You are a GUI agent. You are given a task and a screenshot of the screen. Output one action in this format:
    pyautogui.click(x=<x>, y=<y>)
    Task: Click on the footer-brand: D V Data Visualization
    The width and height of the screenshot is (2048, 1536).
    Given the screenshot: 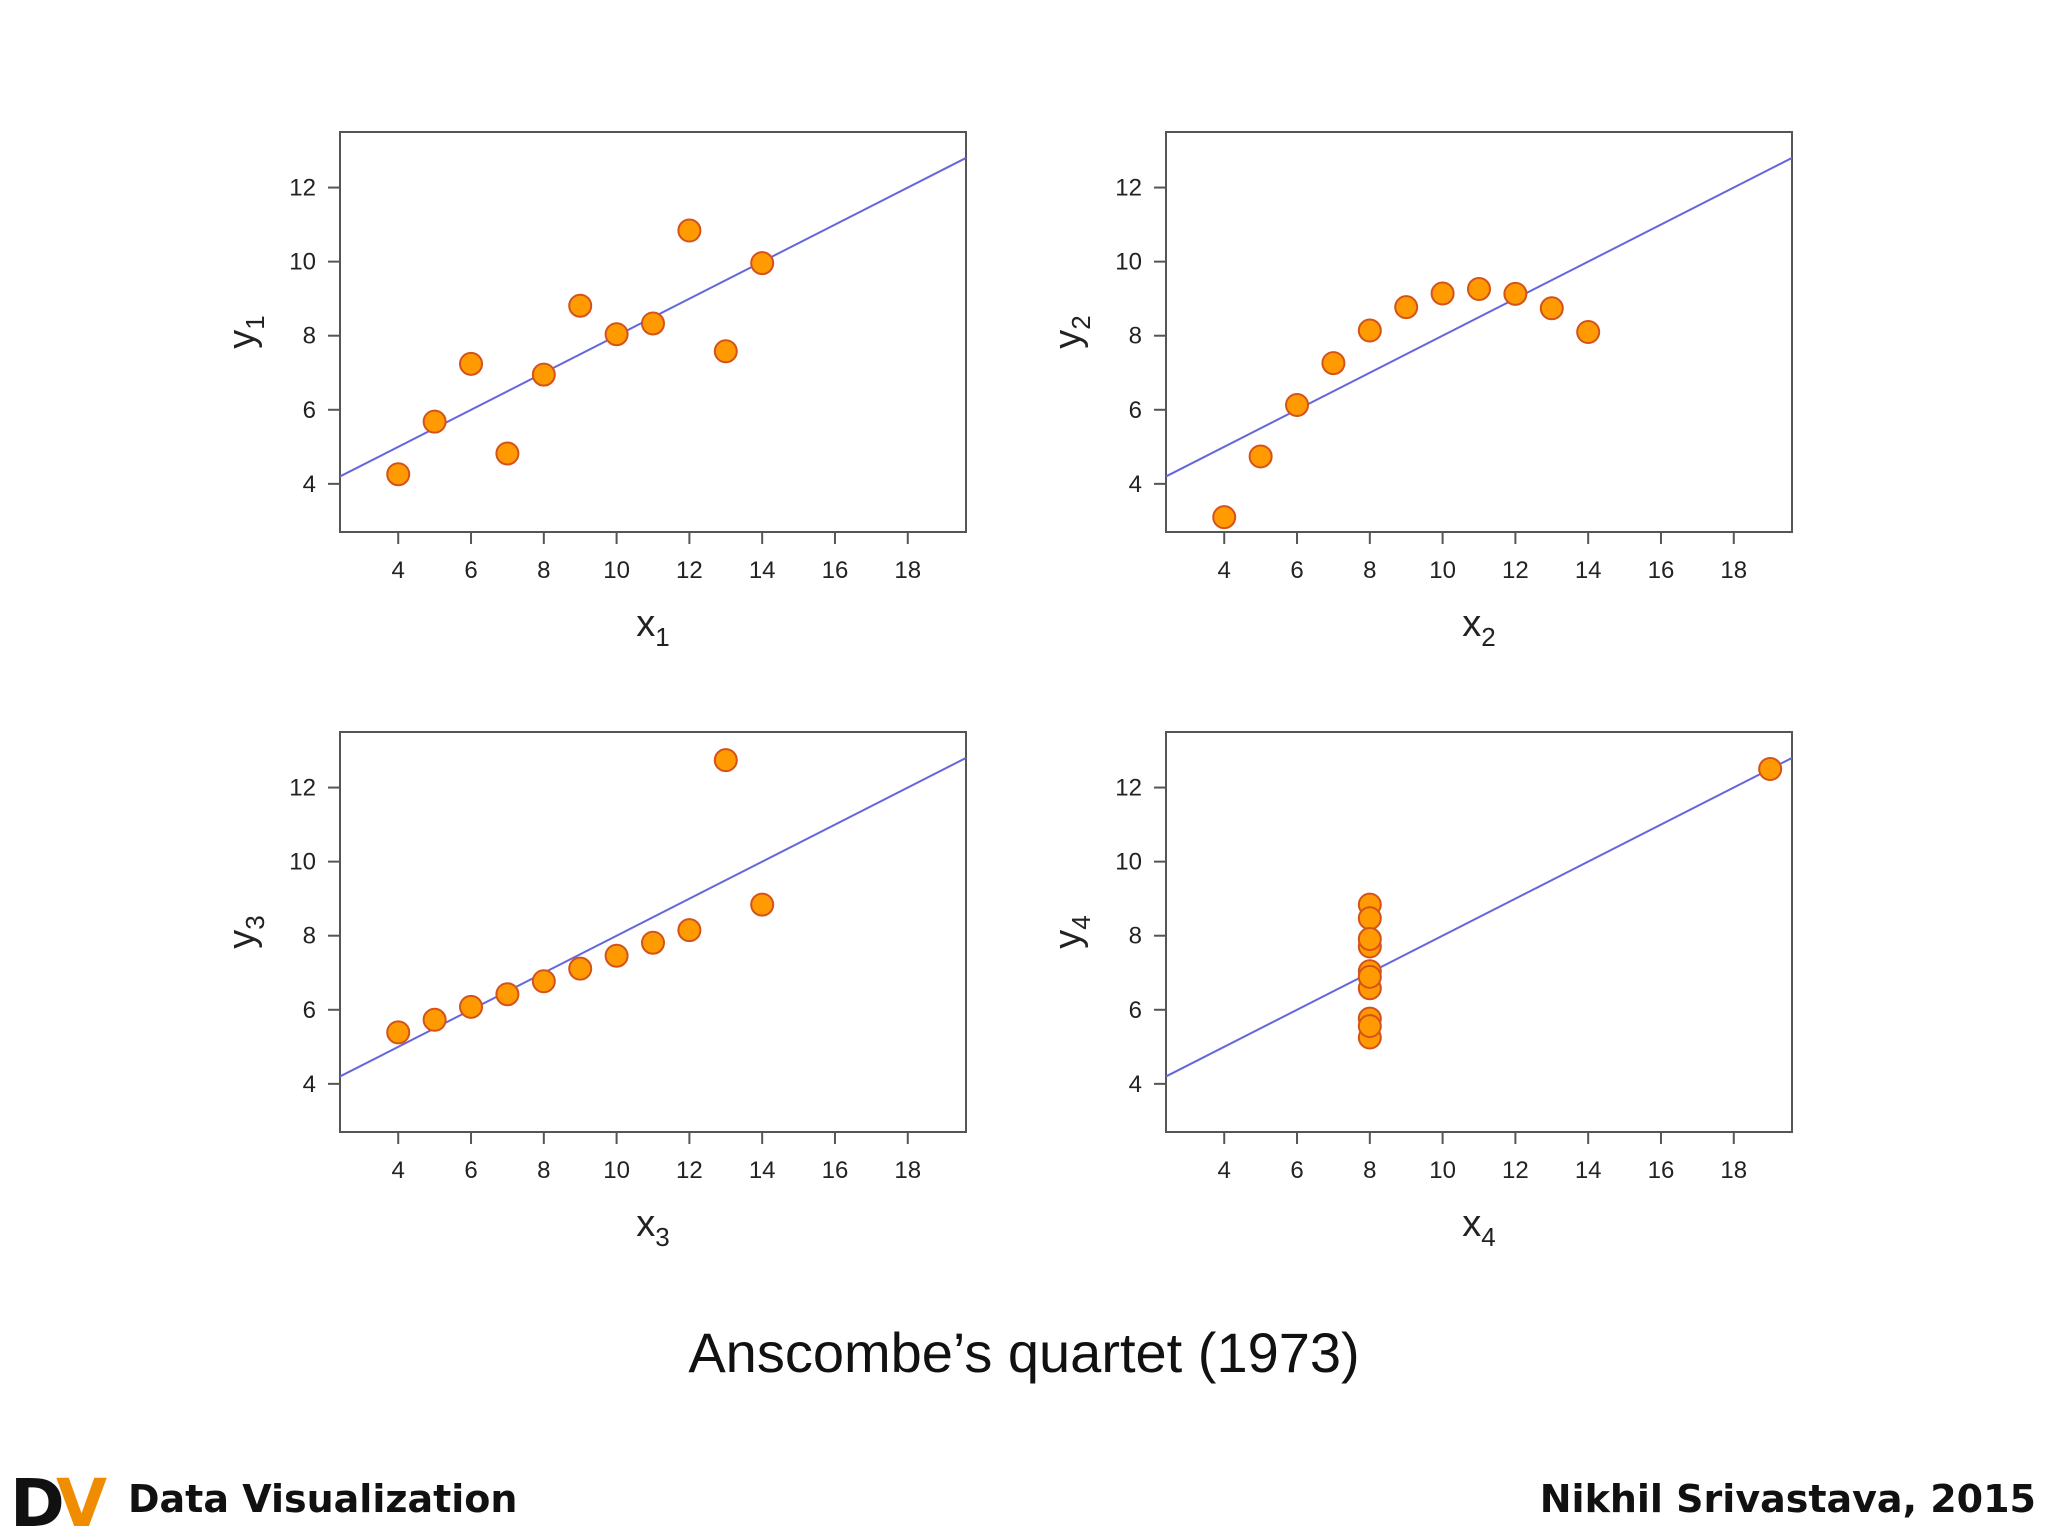 What is the action you would take?
    pyautogui.click(x=263, y=1499)
    